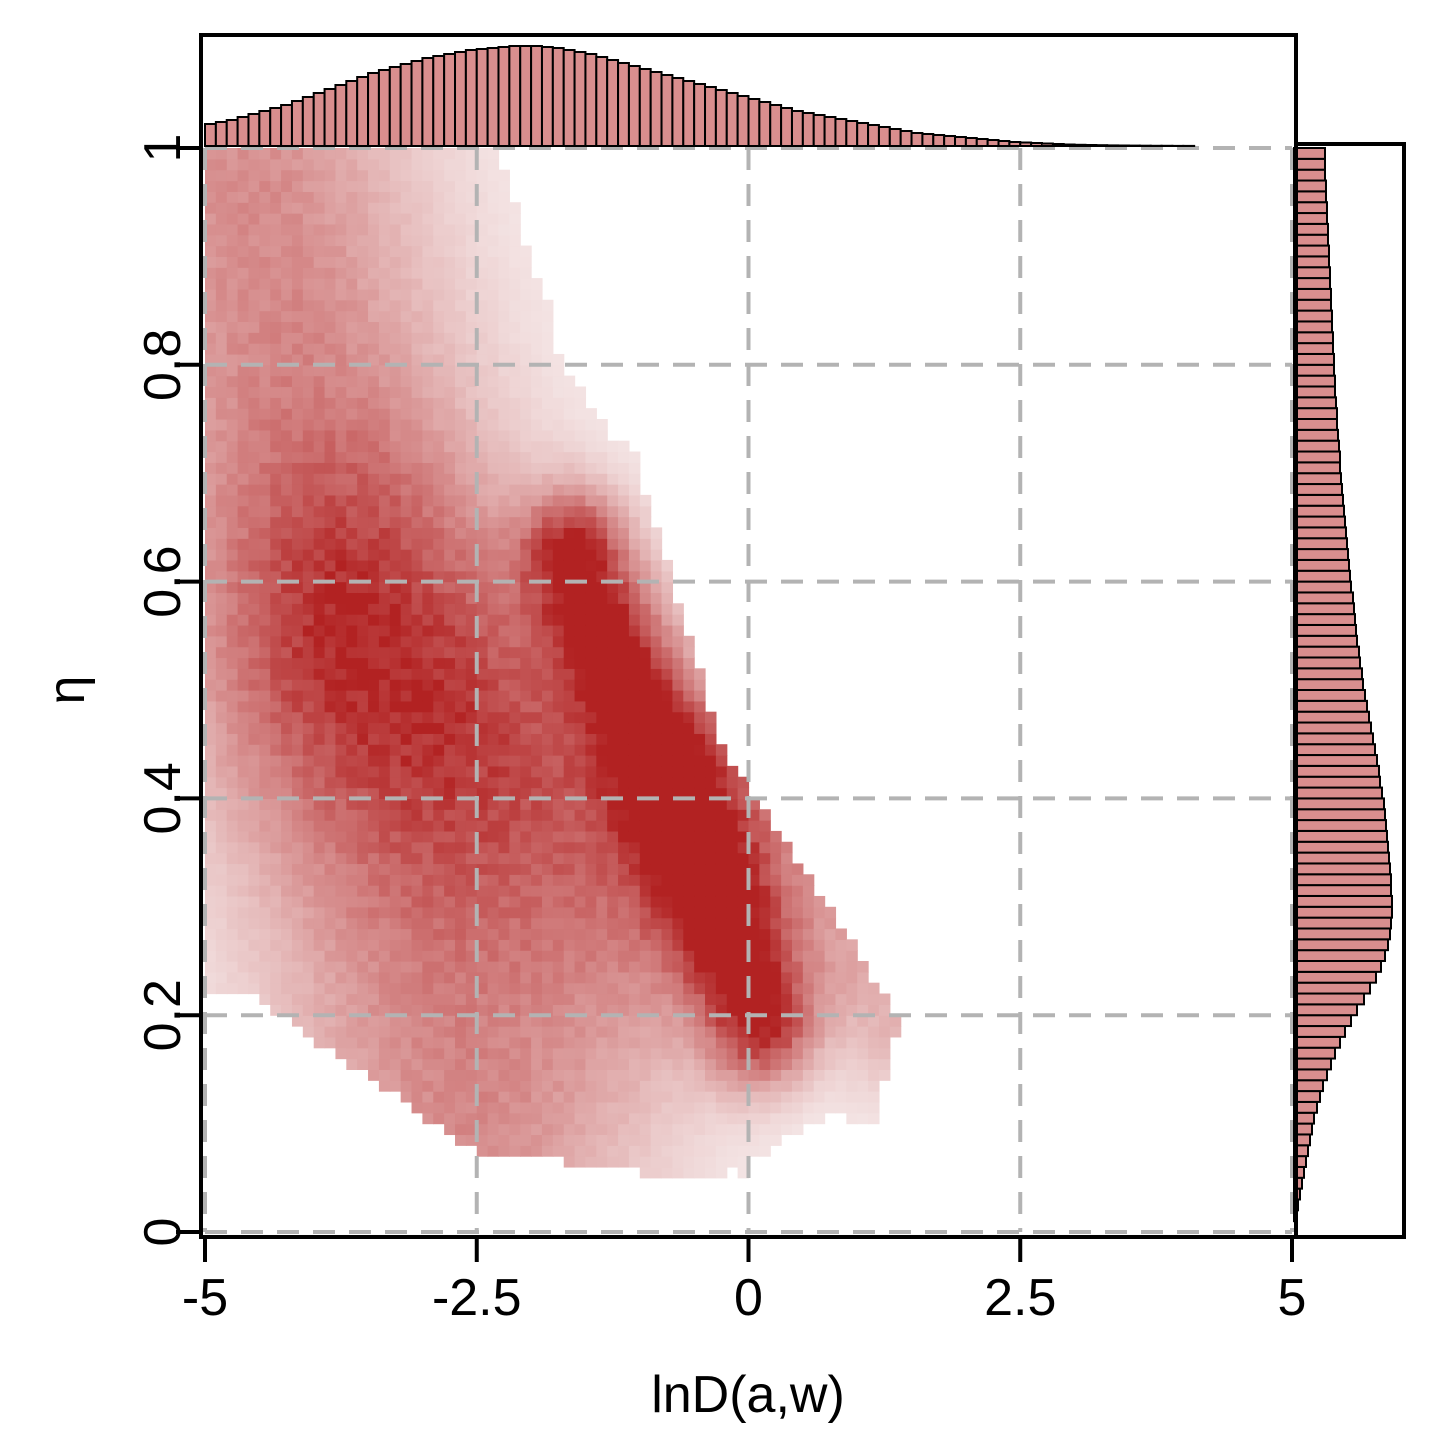  I want to click on x-hist-bar, so click(721, 118).